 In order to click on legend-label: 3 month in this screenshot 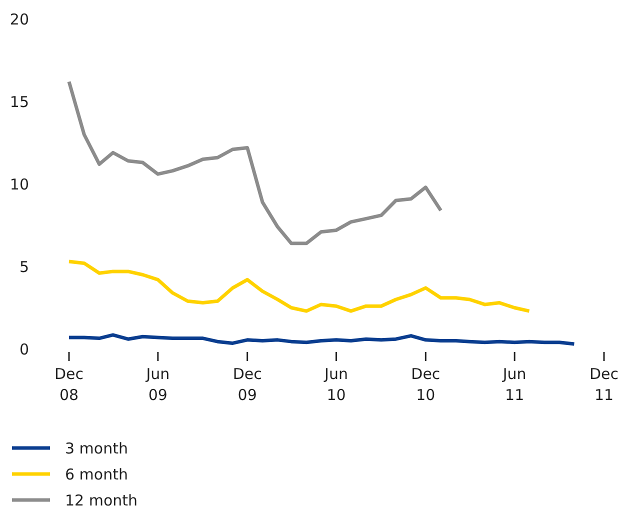, I will do `click(96, 448)`.